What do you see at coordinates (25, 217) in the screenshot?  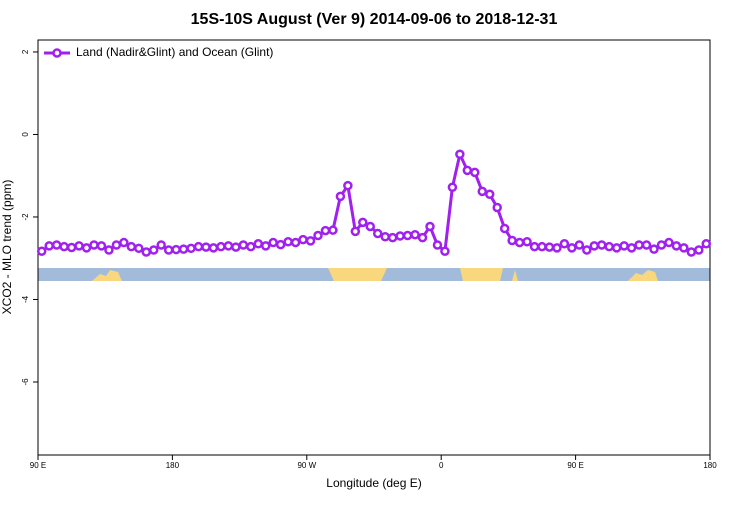 I see `y-tick-label: -2` at bounding box center [25, 217].